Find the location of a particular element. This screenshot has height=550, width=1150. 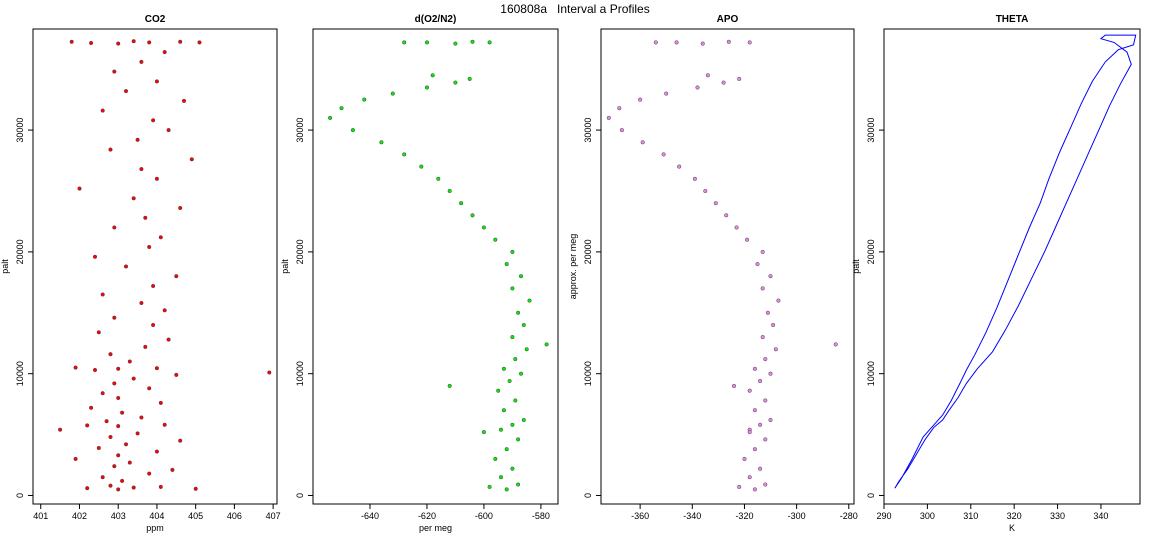

panel-1-y-tick-label-0: 0 is located at coordinates (20, 495).